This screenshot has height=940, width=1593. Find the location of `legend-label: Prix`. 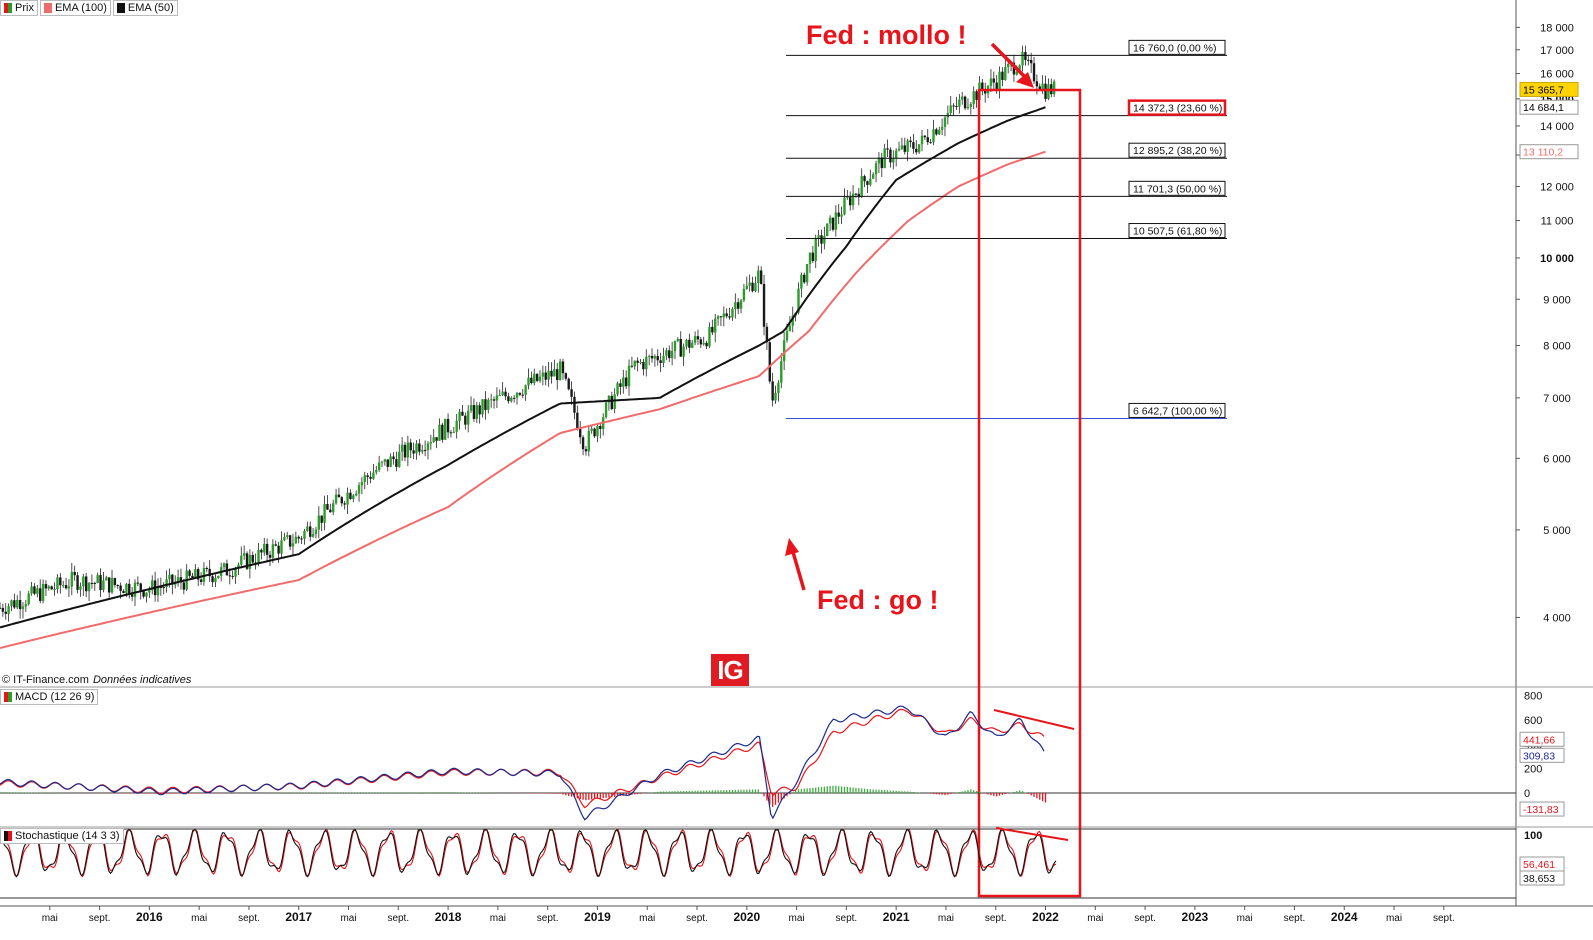

legend-label: Prix is located at coordinates (24, 8).